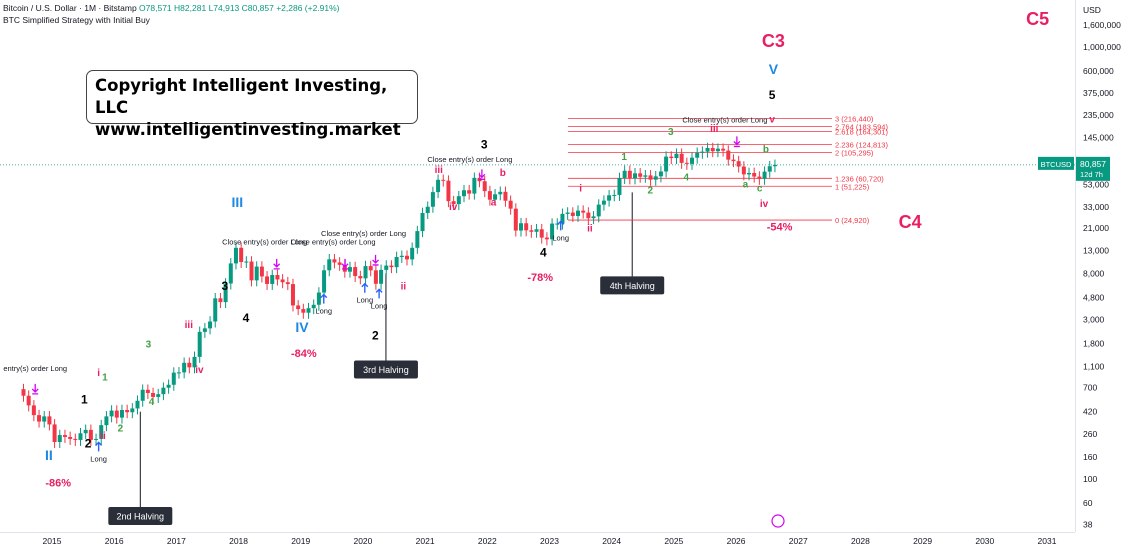 The width and height of the screenshot is (1122, 548). Describe the element at coordinates (772, 119) in the screenshot. I see `wave-label: v` at that location.